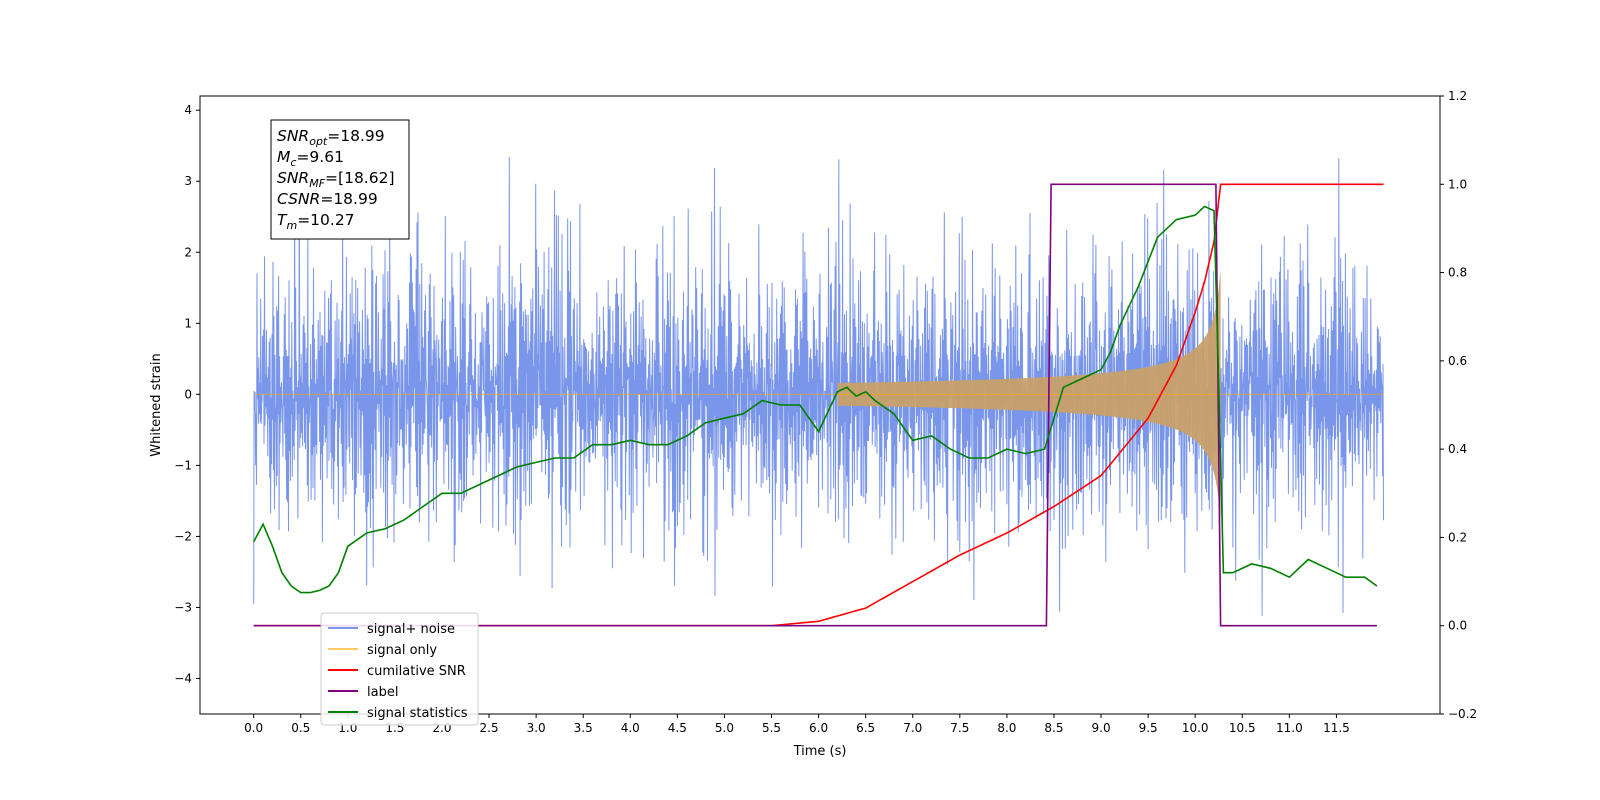 The height and width of the screenshot is (800, 1600). I want to click on y2-tick-label: −0.2, so click(1462, 714).